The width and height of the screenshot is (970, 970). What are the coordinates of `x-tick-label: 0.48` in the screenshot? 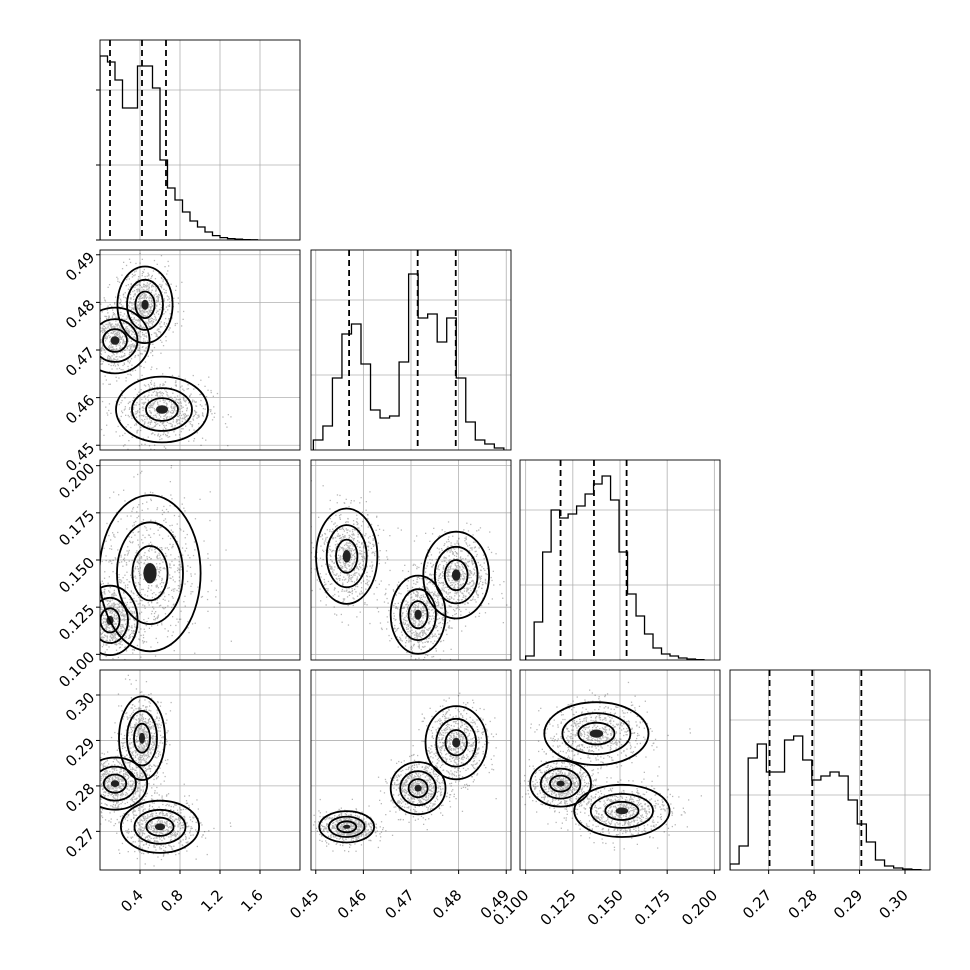 It's located at (447, 904).